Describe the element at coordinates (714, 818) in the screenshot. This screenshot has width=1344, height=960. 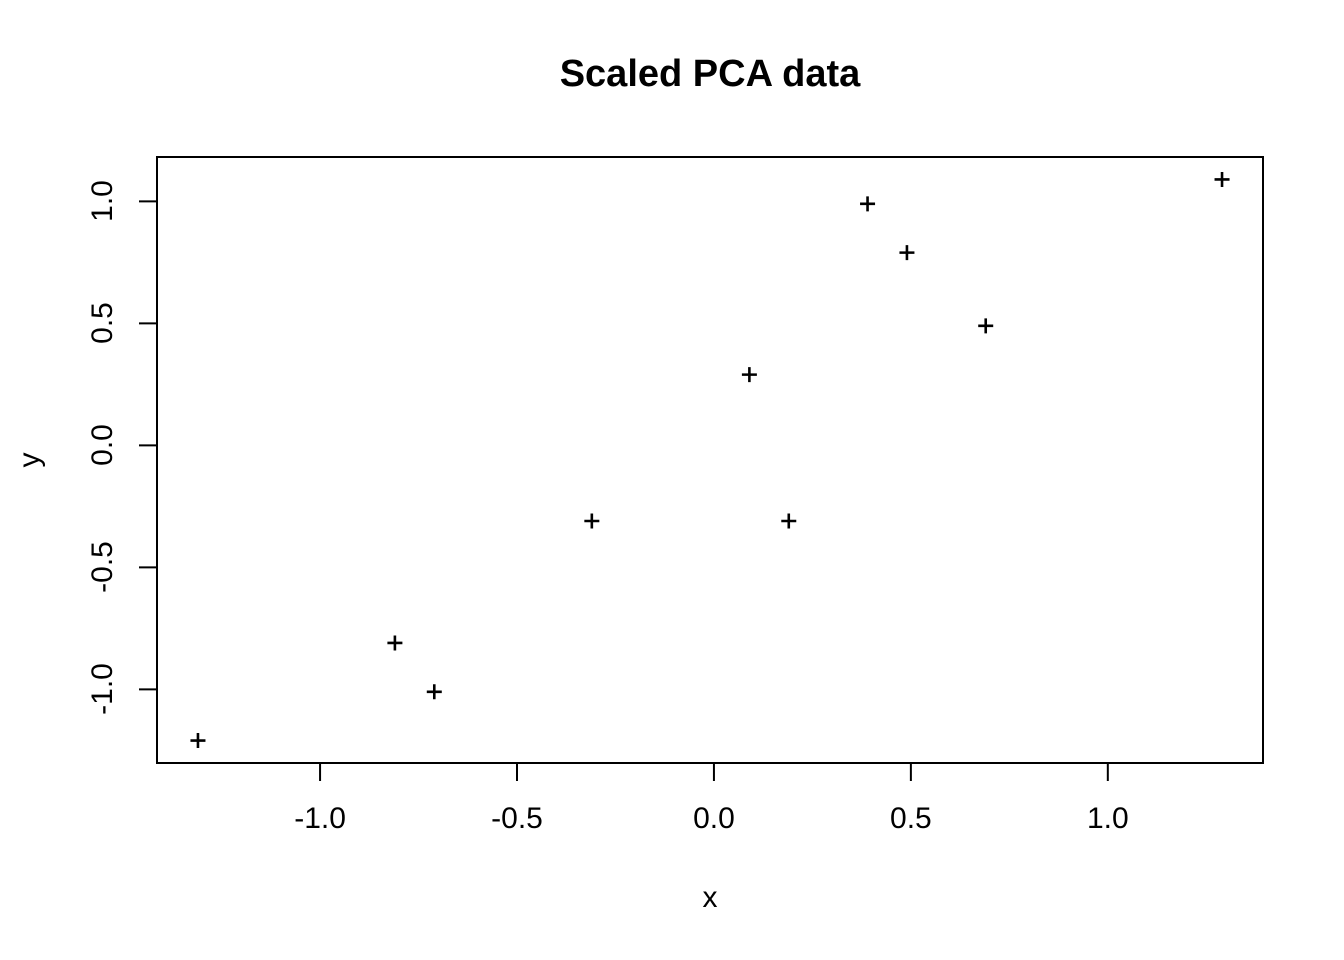
I see `x-tick-label: 0.0` at that location.